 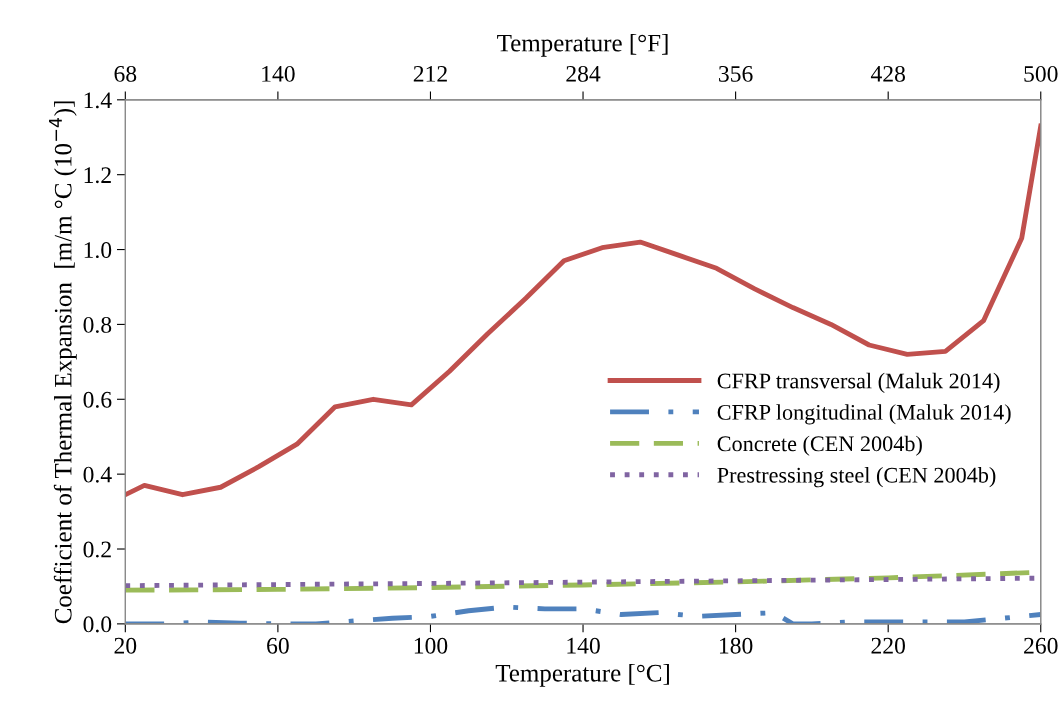 I want to click on legend-label: Concrete (CEN 2004b), so click(x=819, y=445).